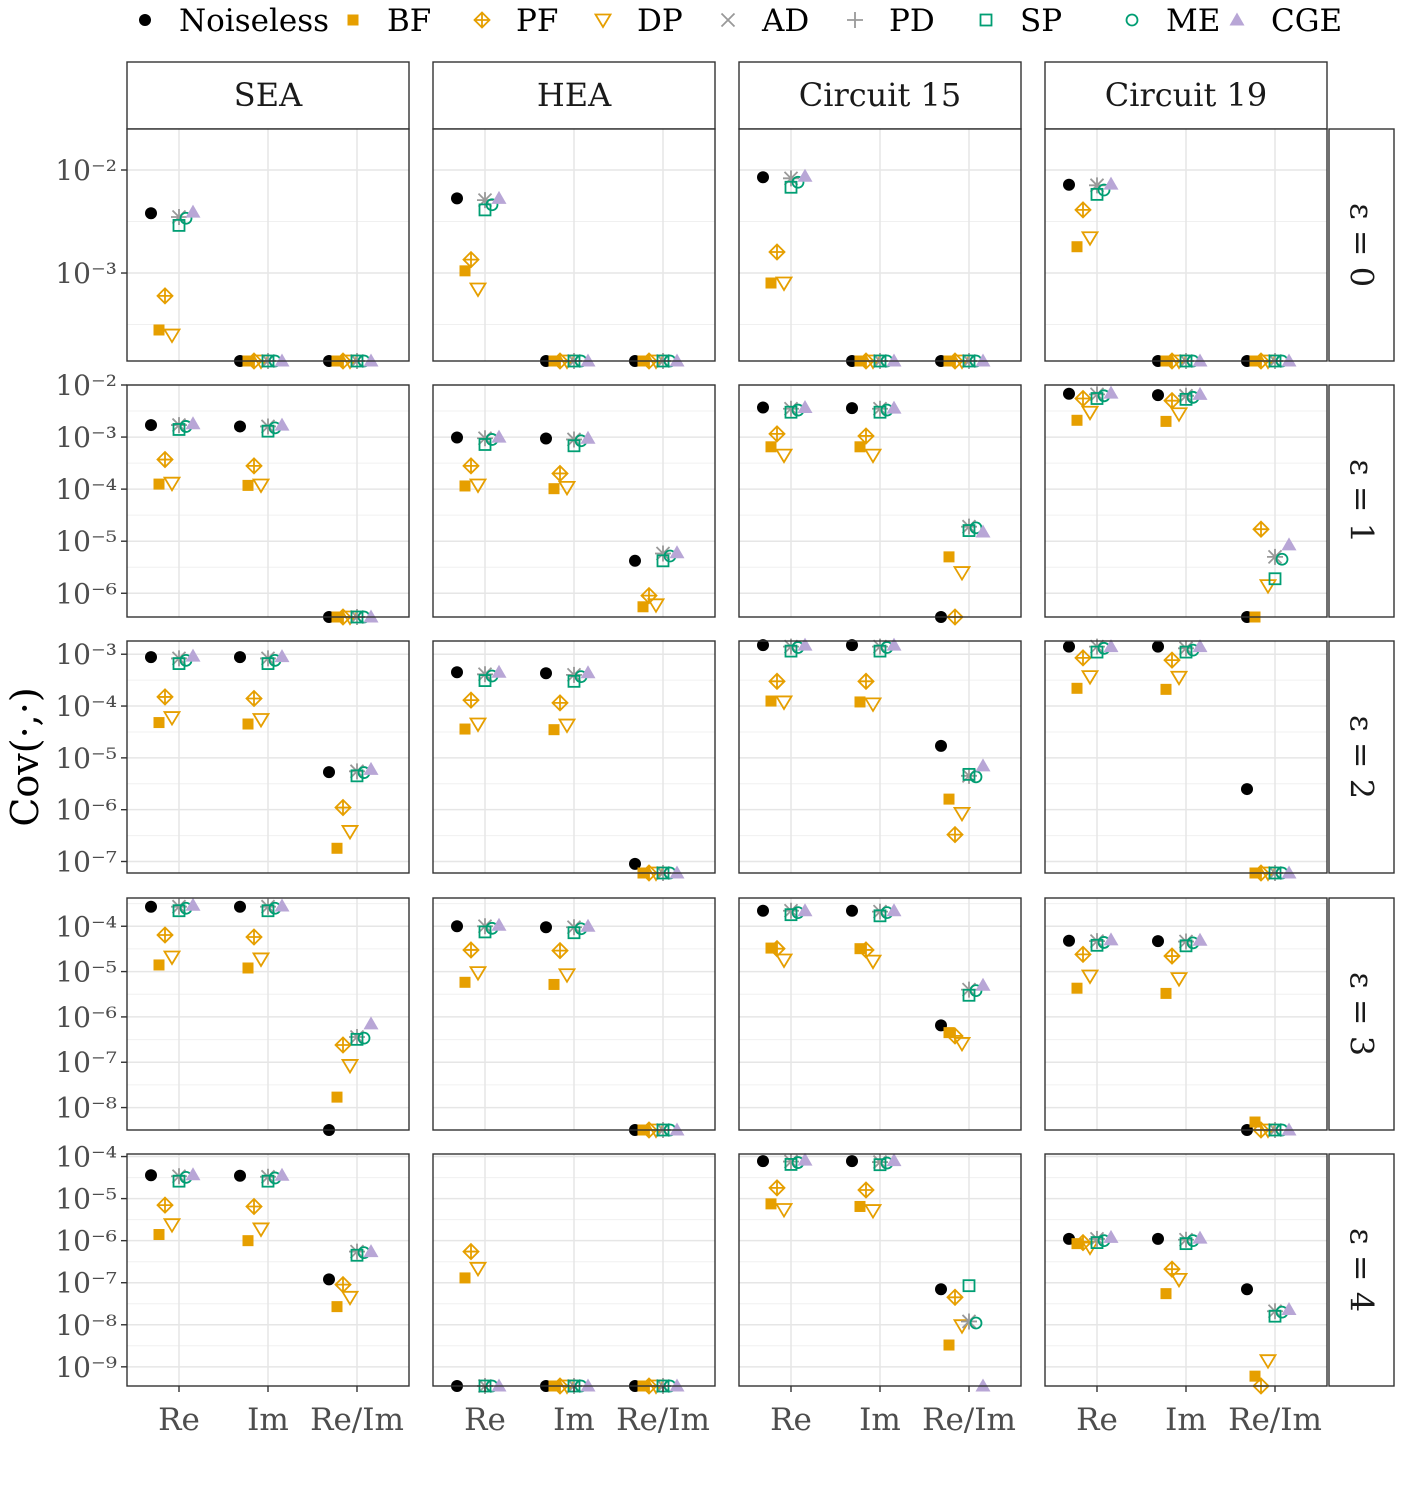 This screenshot has width=1415, height=1488. Describe the element at coordinates (1275, 556) in the screenshot. I see `point-pd-re-im` at that location.